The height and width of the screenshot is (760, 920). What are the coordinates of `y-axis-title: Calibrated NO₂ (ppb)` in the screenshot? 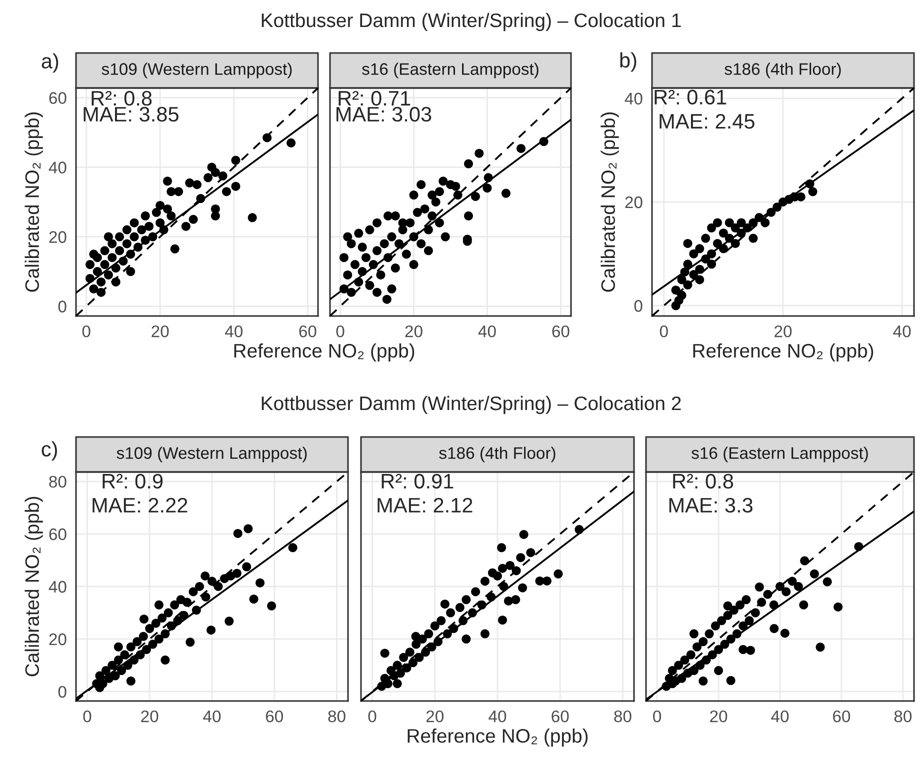 It's located at (33, 202).